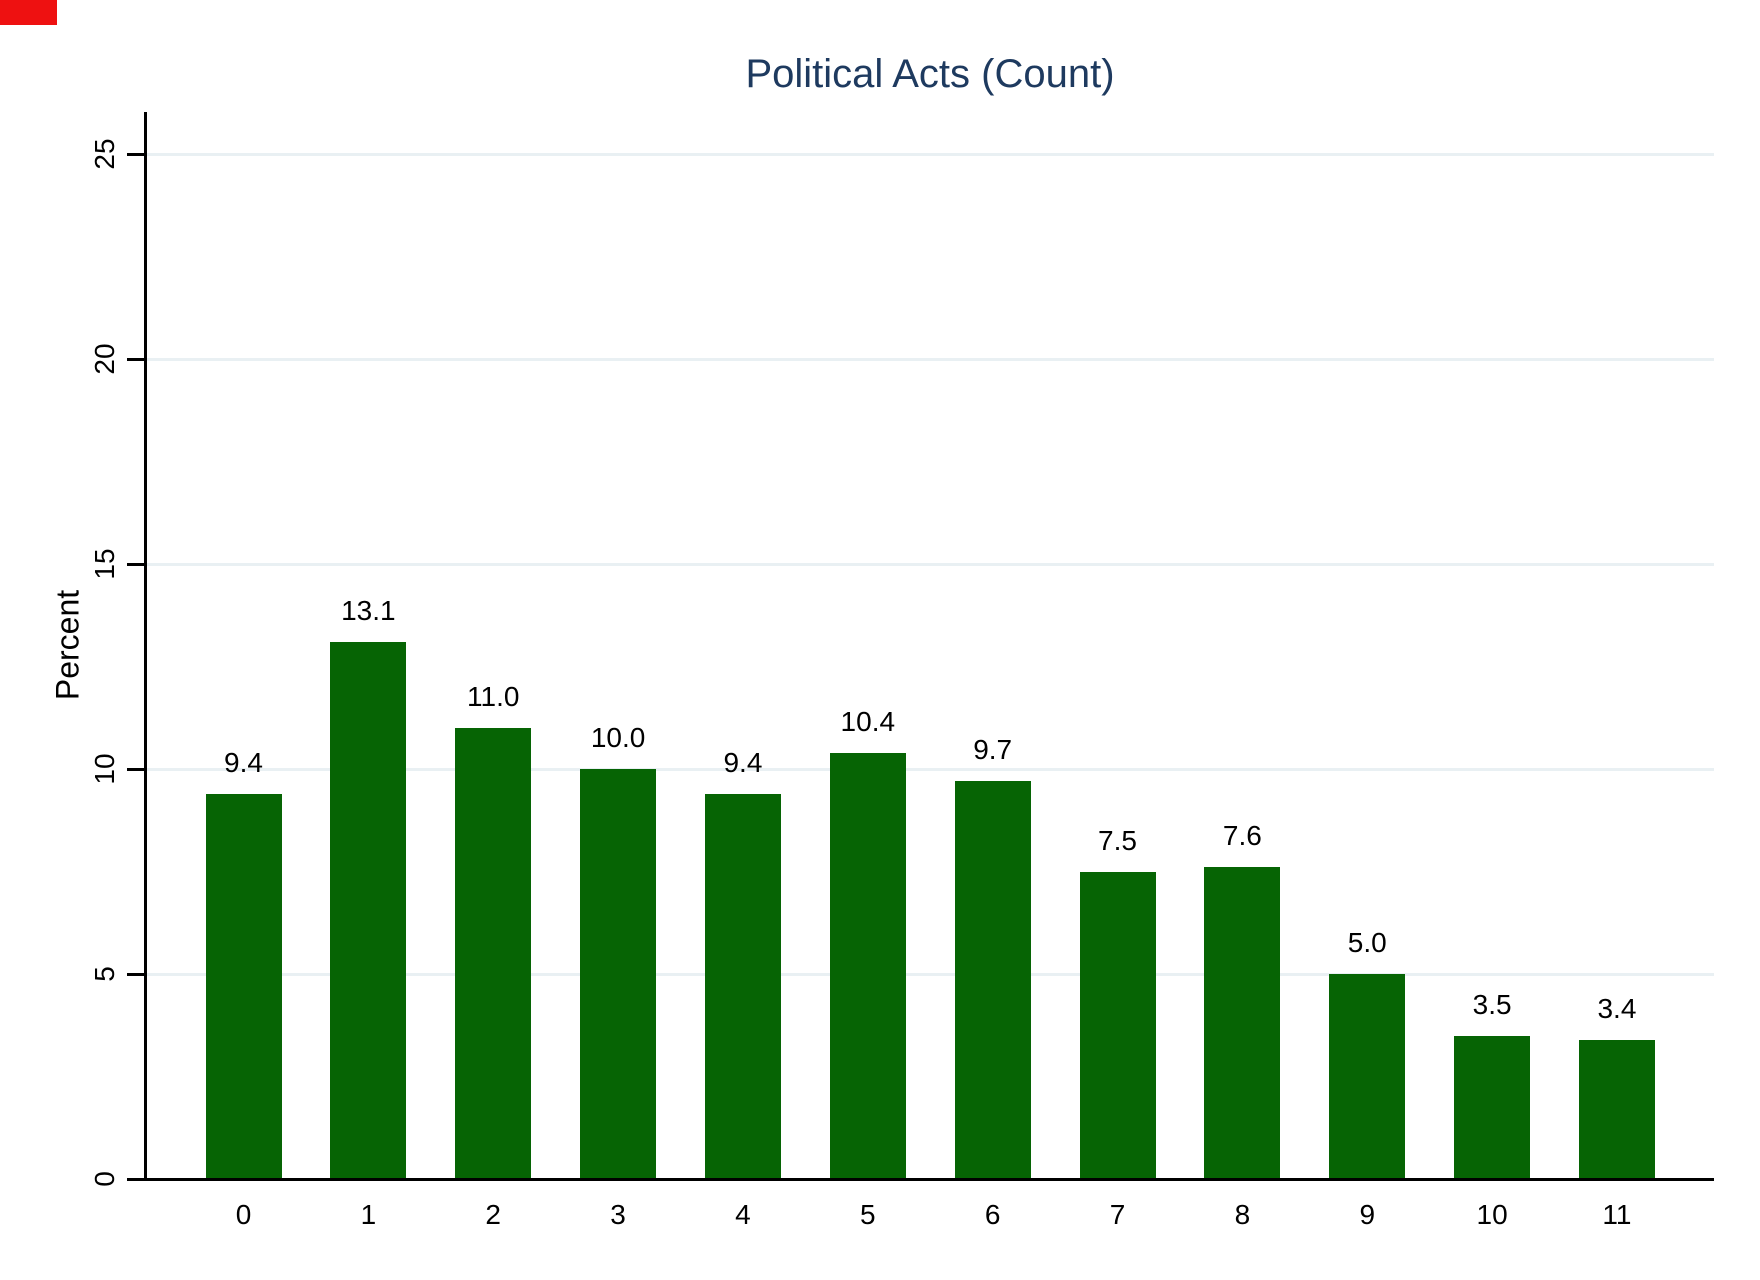 This screenshot has width=1760, height=1280. Describe the element at coordinates (1242, 1214) in the screenshot. I see `x-tick-label-8: 8` at that location.